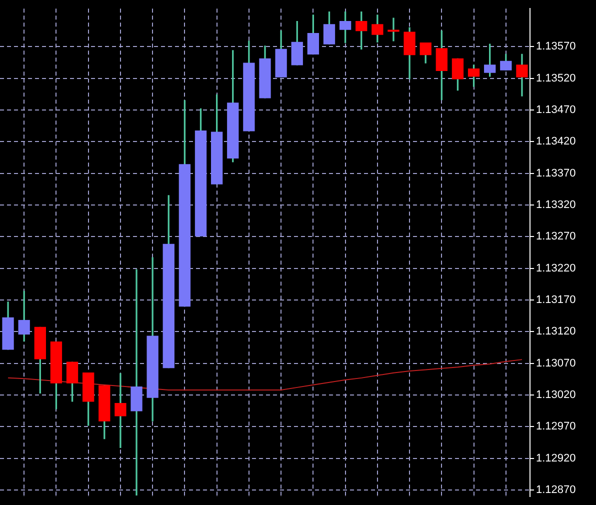 The image size is (596, 505). Describe the element at coordinates (556, 300) in the screenshot. I see `y-tick-label: 1.13170` at that location.